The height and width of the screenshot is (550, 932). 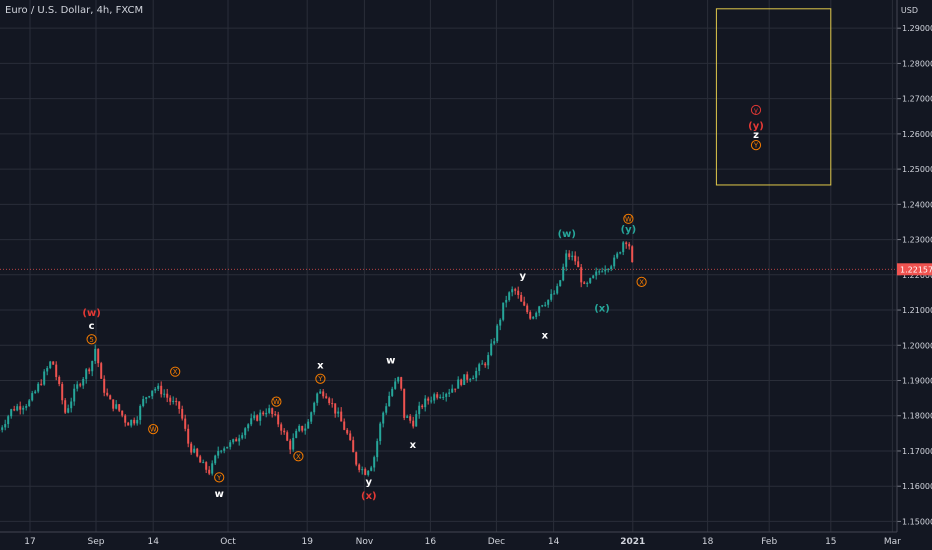 I want to click on time-tick-label: 19, so click(x=307, y=542).